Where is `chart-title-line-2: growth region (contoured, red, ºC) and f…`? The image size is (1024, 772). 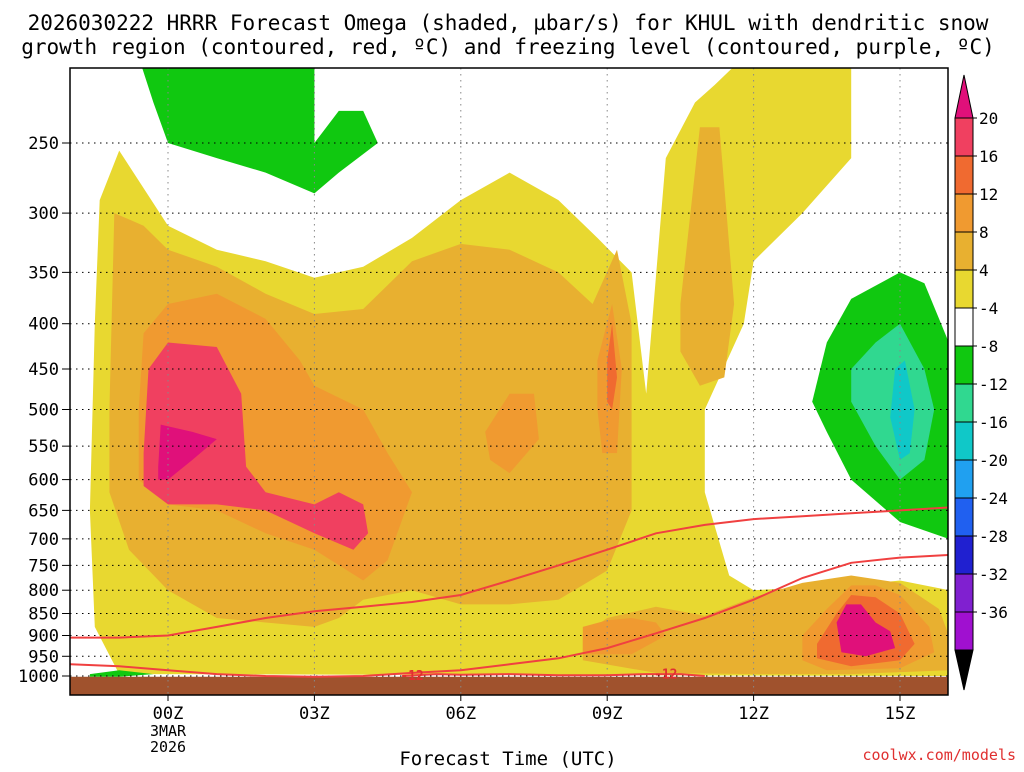
chart-title-line-2: growth region (contoured, red, ºC) and f… is located at coordinates (508, 47).